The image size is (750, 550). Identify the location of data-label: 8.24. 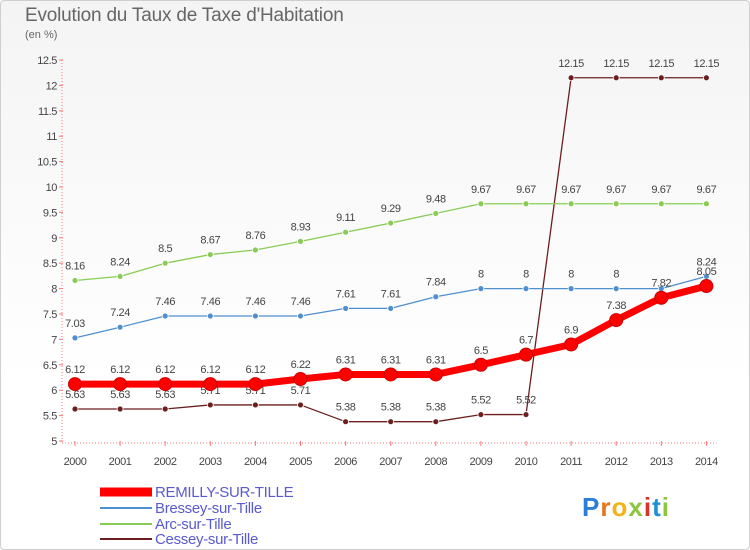
(120, 262).